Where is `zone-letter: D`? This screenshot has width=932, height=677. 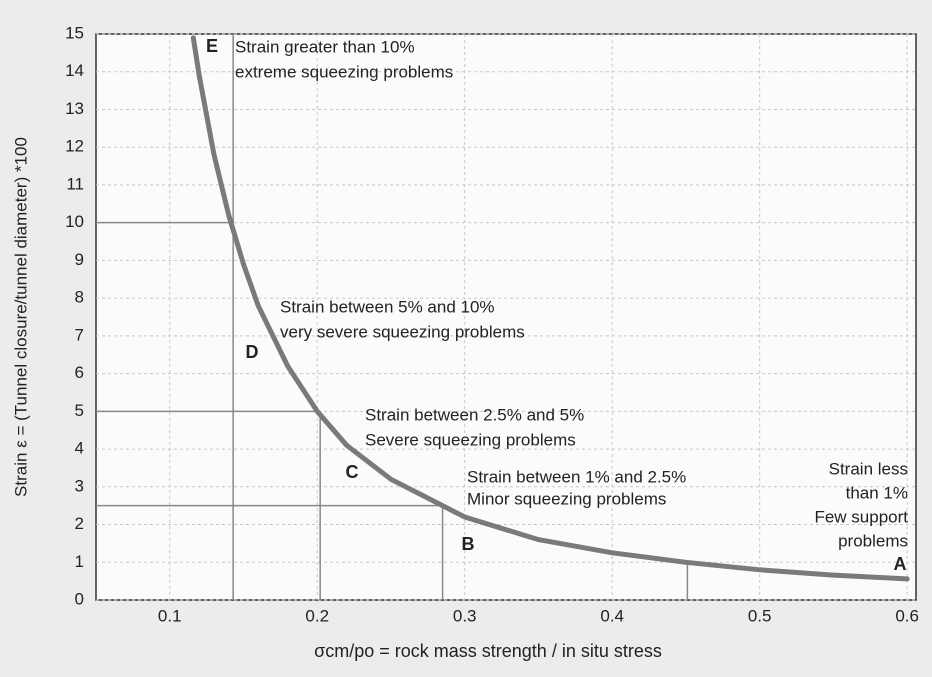 zone-letter: D is located at coordinates (252, 352).